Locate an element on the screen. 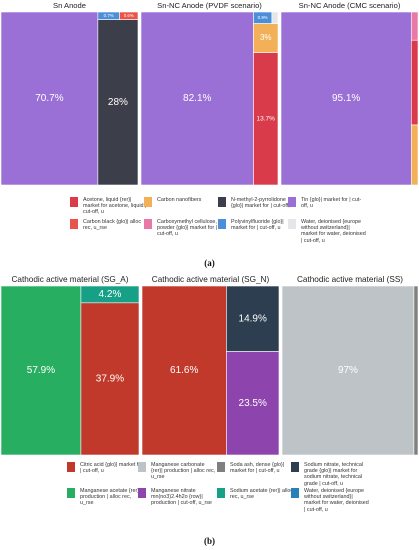  tile-label: 3% is located at coordinates (266, 37).